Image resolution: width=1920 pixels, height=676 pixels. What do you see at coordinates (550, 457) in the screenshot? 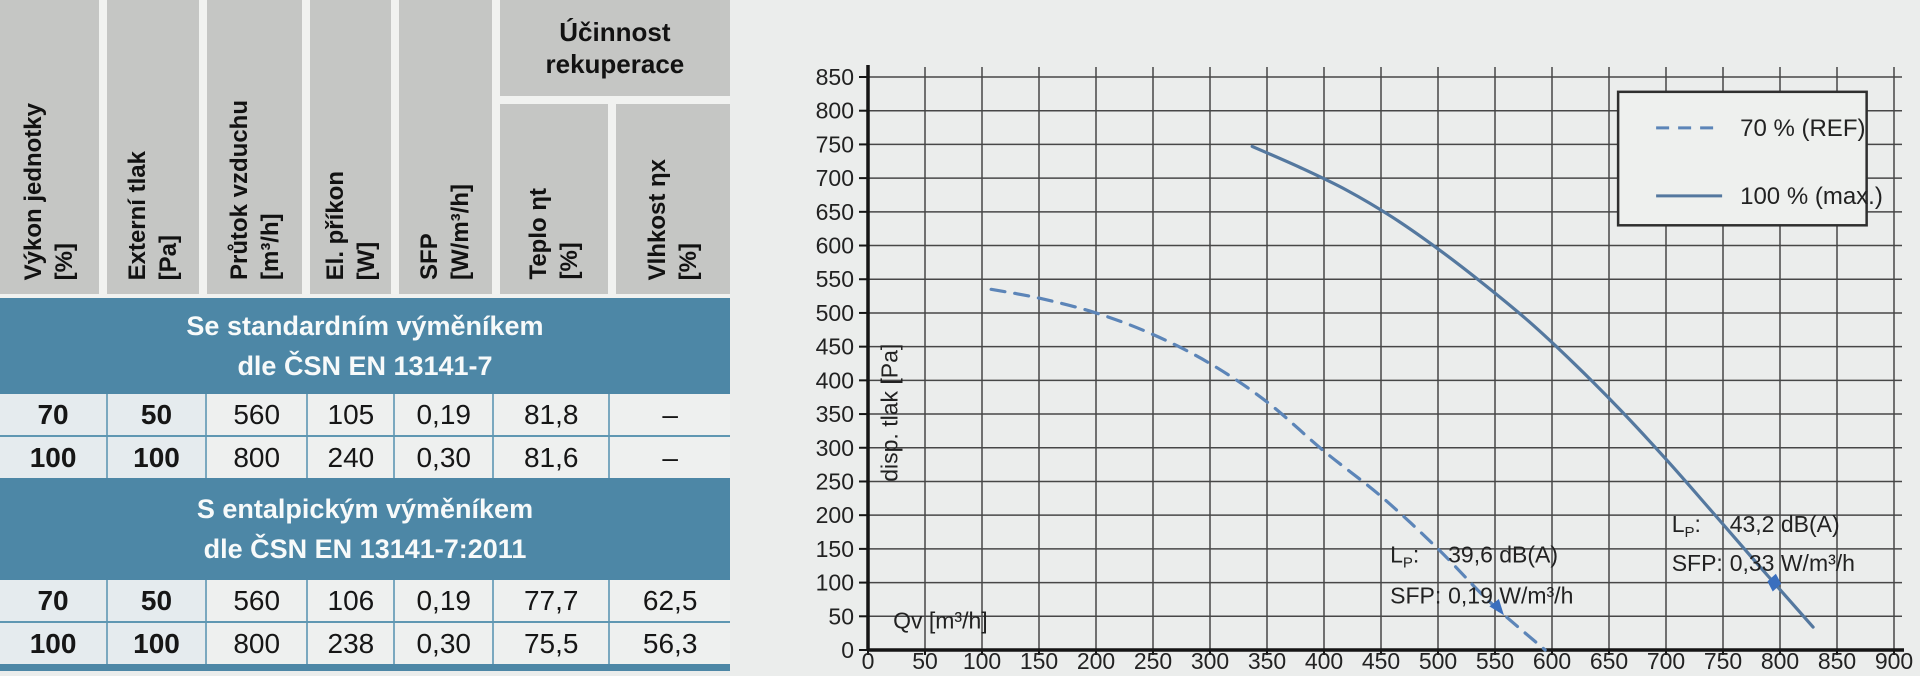
I see `table-cell: 81,6` at bounding box center [550, 457].